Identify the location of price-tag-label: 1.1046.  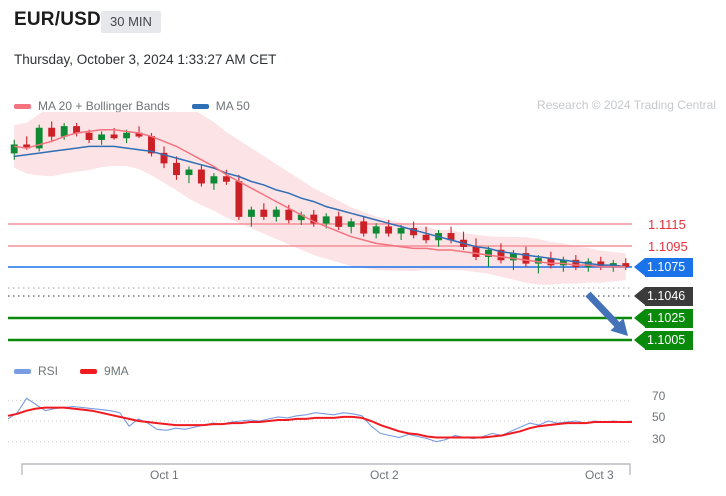
(669, 296).